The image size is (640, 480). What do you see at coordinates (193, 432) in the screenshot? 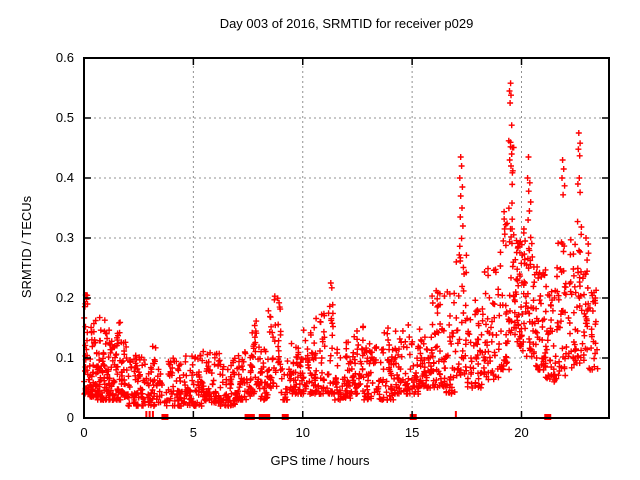
I see `x-tick-label: 5` at bounding box center [193, 432].